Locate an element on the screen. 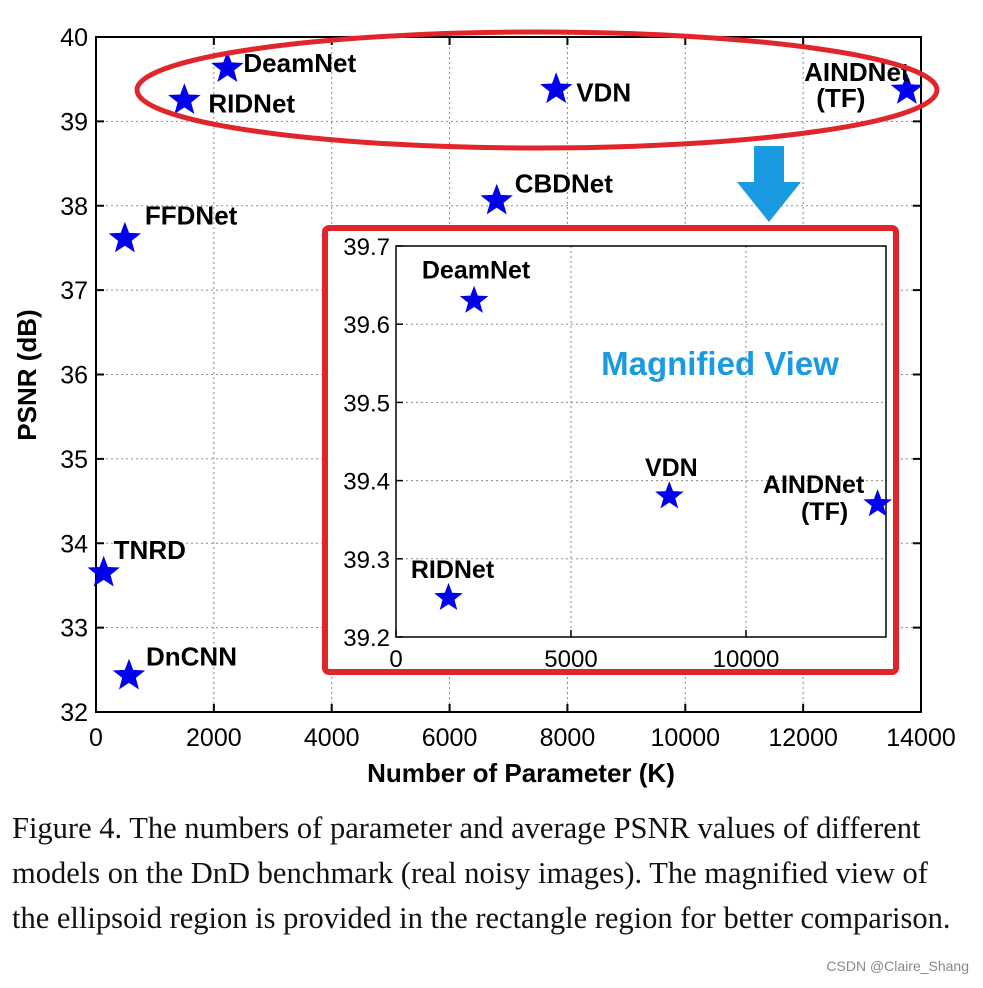  point-label-deamnet: DeamNet is located at coordinates (299, 63).